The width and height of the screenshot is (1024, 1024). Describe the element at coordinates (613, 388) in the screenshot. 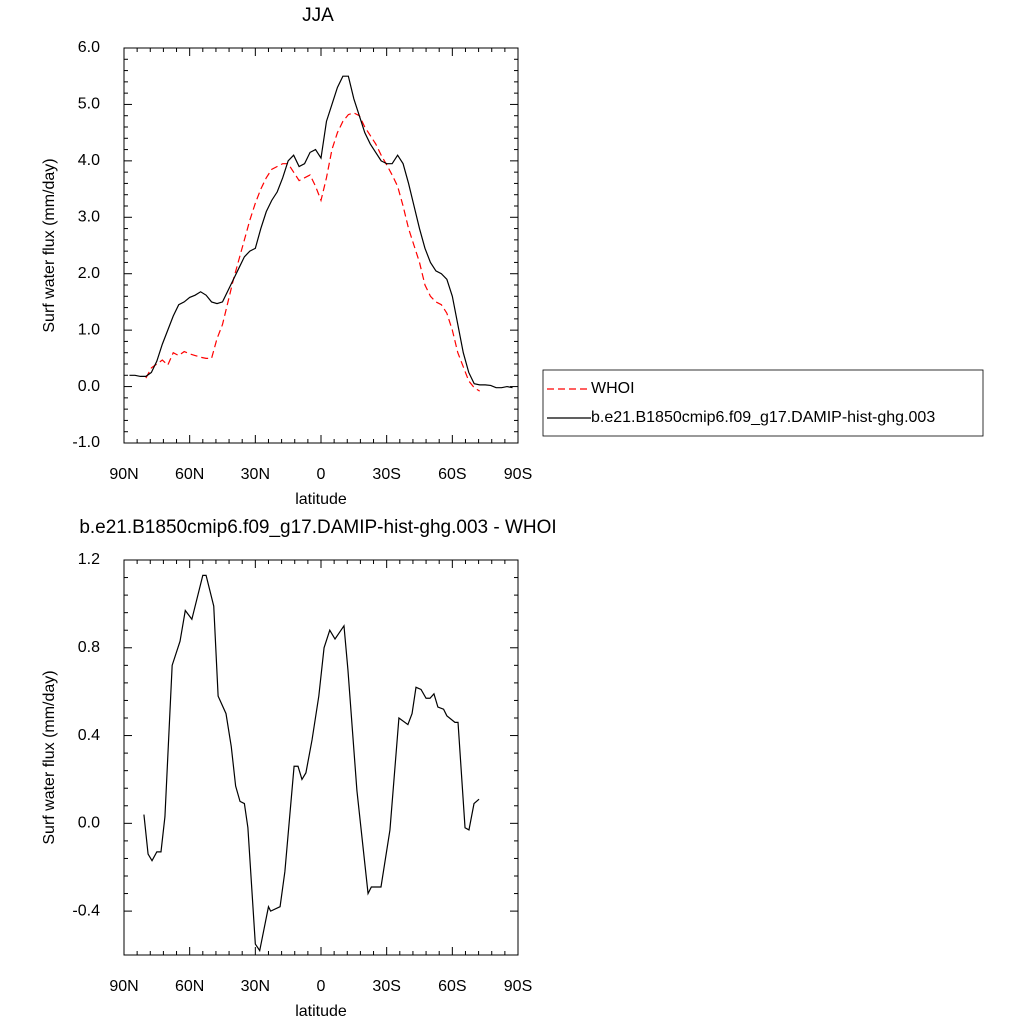

I see `legend-label: WHOI` at that location.